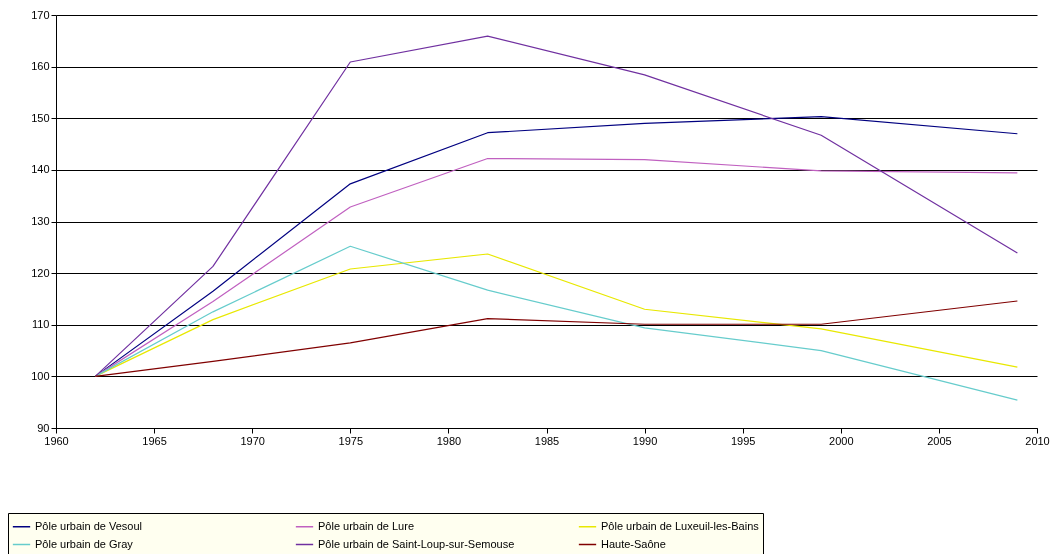 This screenshot has height=554, width=1055. What do you see at coordinates (366, 525) in the screenshot?
I see `legend-label: Pôle urbain de Lure` at bounding box center [366, 525].